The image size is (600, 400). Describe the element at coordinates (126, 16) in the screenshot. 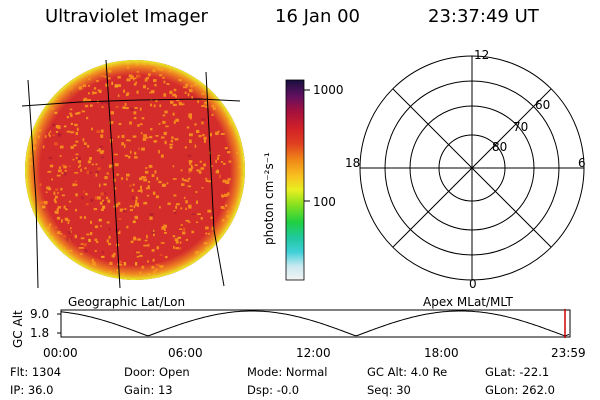

I see `app-title: Ultraviolet Imager` at that location.